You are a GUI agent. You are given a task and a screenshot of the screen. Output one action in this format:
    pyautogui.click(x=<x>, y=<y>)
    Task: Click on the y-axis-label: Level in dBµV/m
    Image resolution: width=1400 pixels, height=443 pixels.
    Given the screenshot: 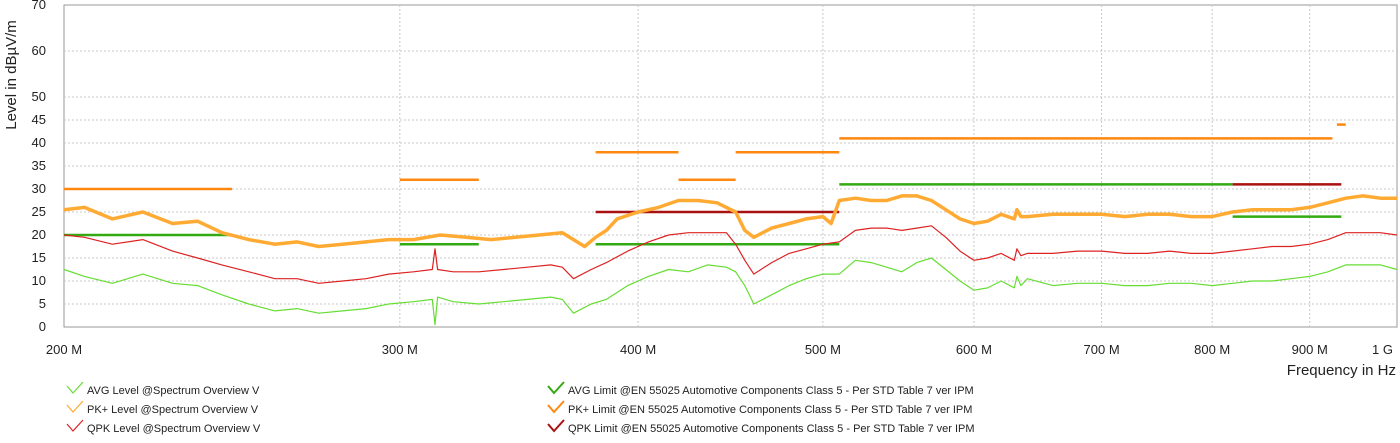 What is the action you would take?
    pyautogui.click(x=11, y=75)
    